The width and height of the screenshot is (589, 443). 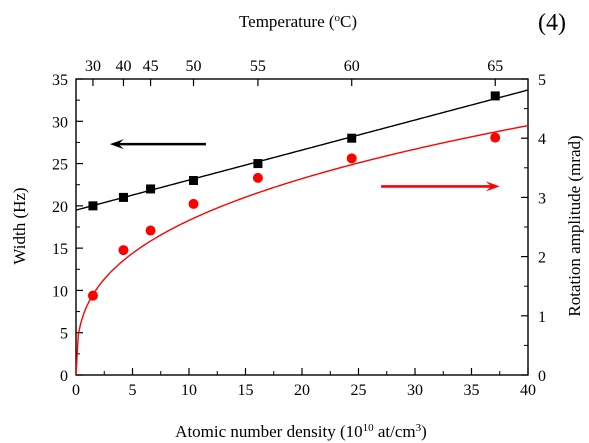 I want to click on right-arrow-head, so click(x=492, y=186).